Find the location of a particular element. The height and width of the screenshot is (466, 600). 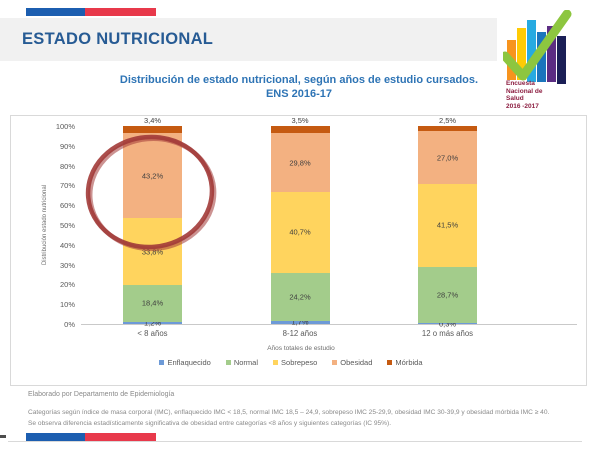

y-tick-label: 30% is located at coordinates (67, 265).